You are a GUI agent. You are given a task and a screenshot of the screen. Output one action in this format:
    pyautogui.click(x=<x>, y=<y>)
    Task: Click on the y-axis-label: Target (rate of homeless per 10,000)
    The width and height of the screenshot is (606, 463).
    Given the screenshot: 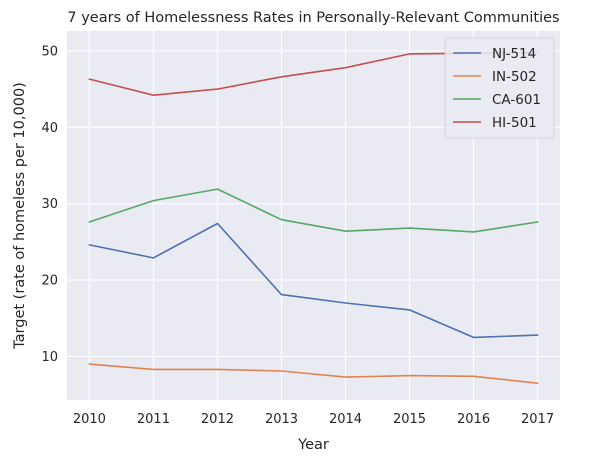 What is the action you would take?
    pyautogui.click(x=20, y=216)
    